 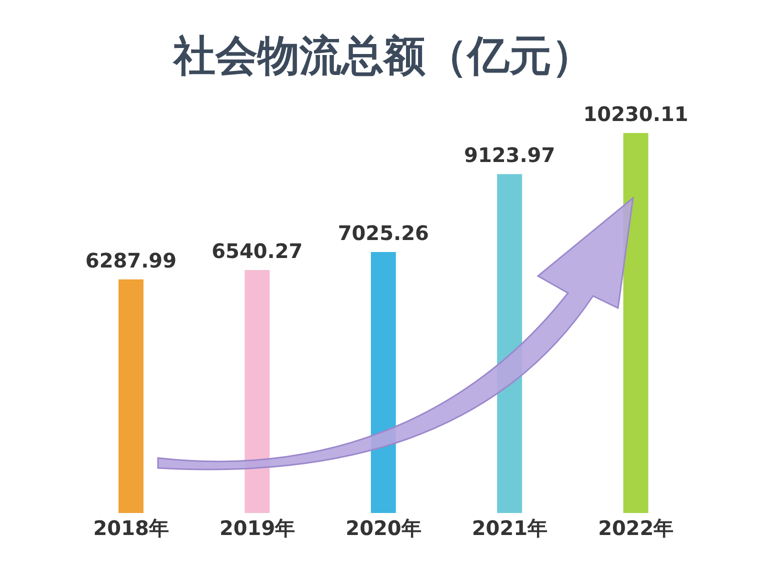 What do you see at coordinates (383, 233) in the screenshot?
I see `data-label: 7025.26` at bounding box center [383, 233].